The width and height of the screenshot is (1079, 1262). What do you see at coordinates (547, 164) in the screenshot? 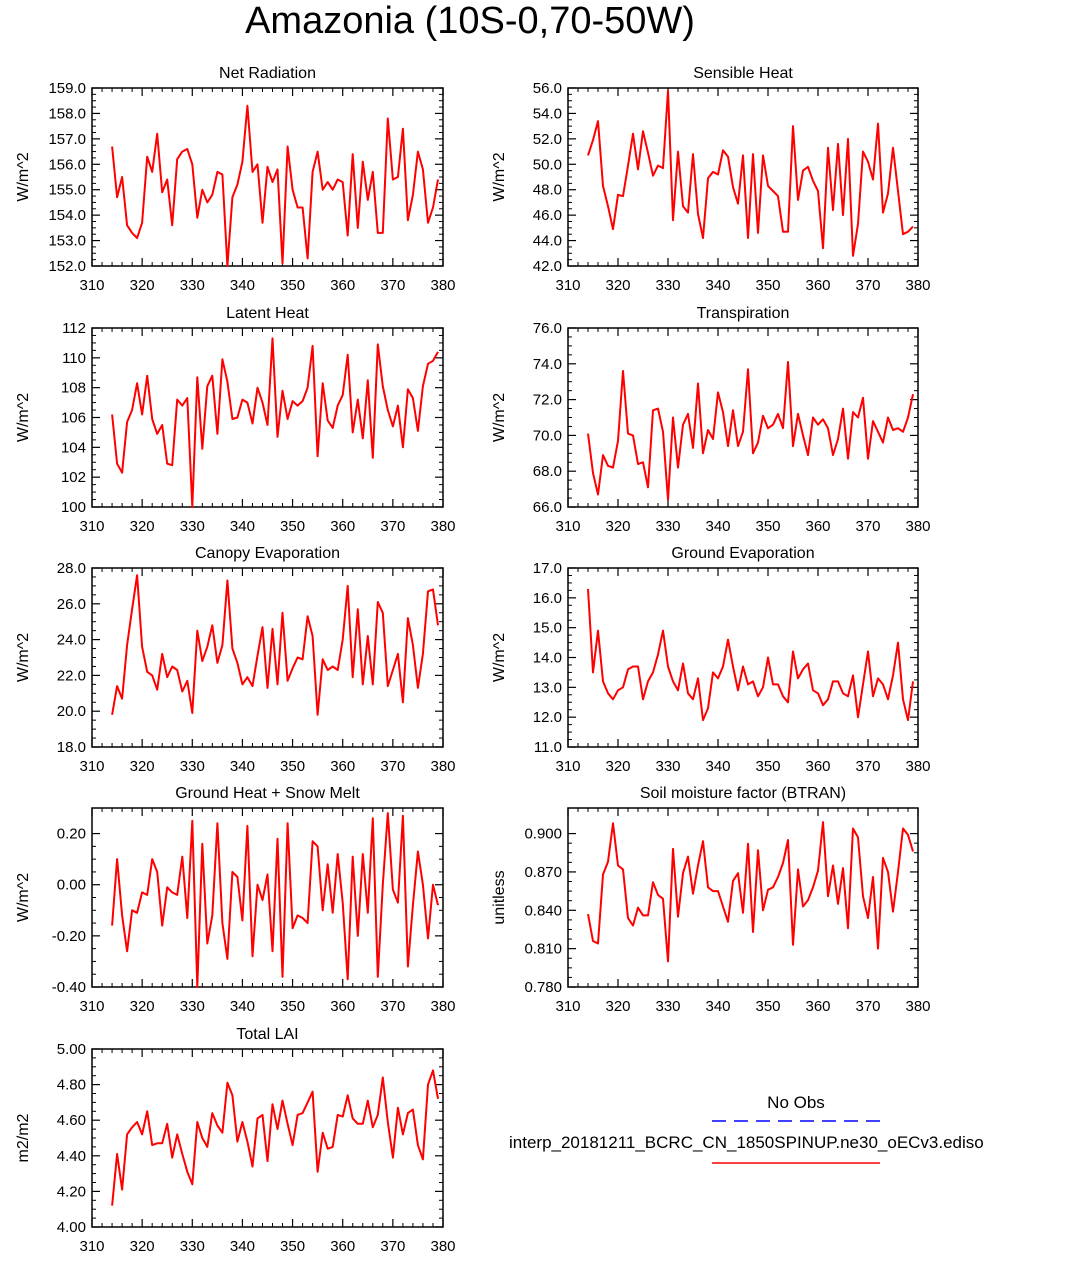
I see `y-tick-label: 50.0` at bounding box center [547, 164].